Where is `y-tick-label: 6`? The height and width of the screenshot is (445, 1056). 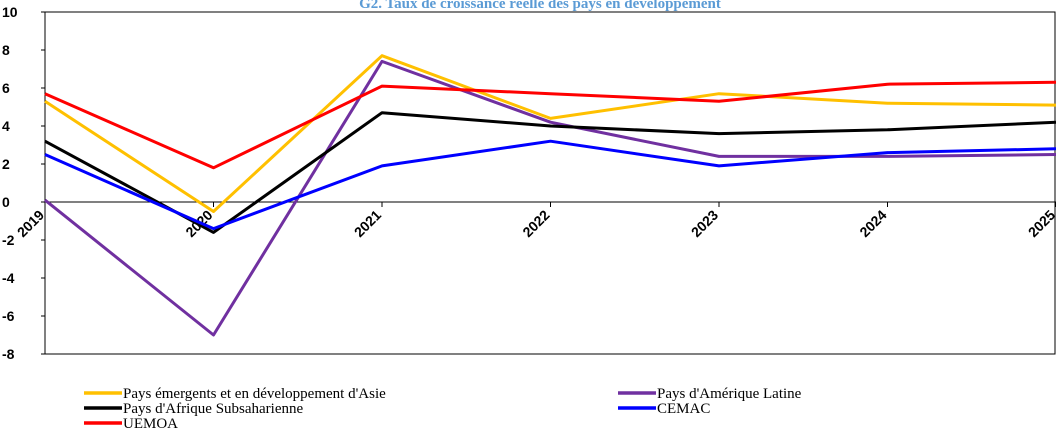
y-tick-label: 6 is located at coordinates (6, 88).